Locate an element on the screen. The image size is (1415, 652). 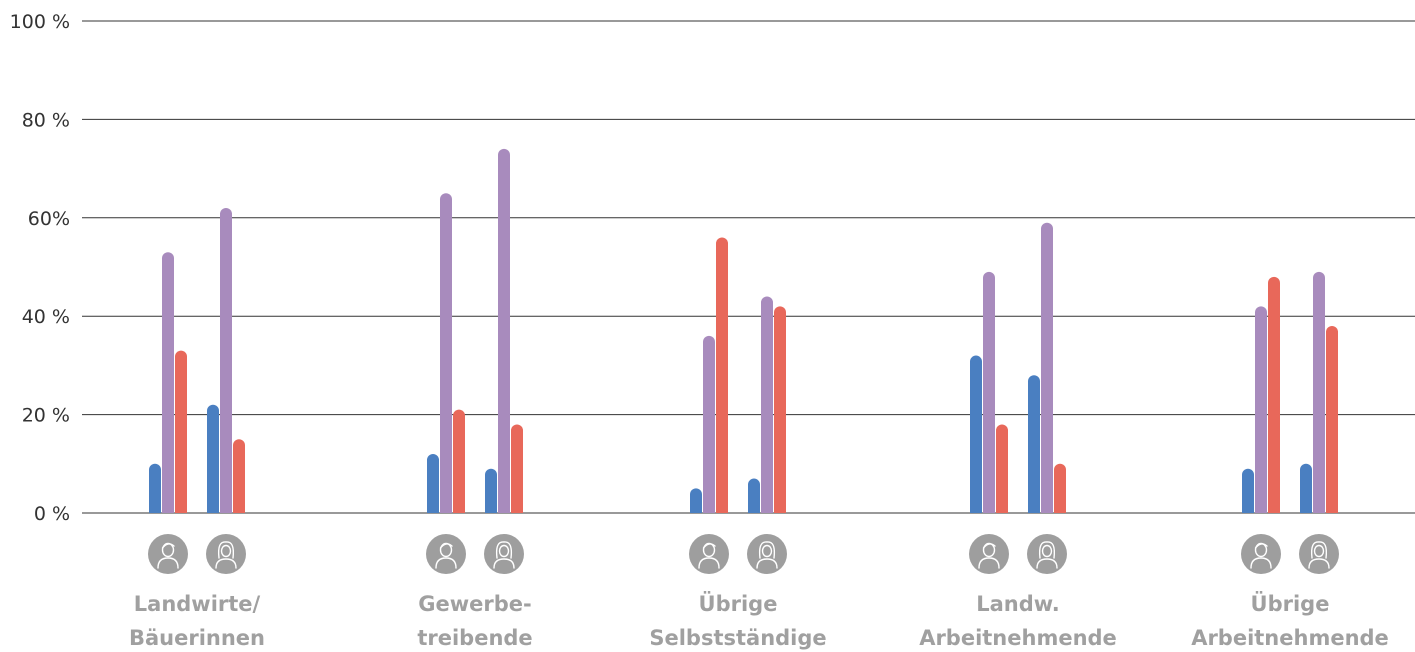
category-label: Selbstständige is located at coordinates (737, 638).